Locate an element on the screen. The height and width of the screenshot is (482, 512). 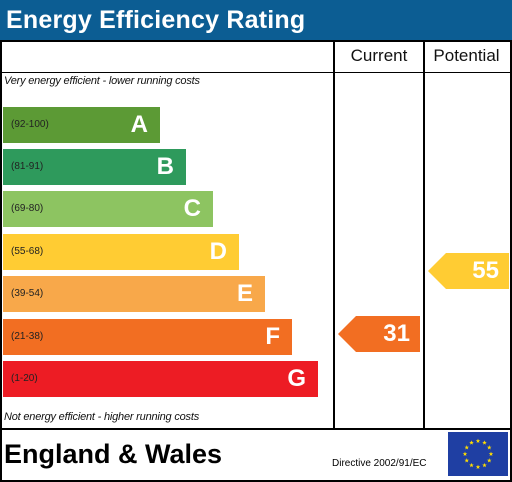
current-rating-arrow: 31 is located at coordinates (379, 334).